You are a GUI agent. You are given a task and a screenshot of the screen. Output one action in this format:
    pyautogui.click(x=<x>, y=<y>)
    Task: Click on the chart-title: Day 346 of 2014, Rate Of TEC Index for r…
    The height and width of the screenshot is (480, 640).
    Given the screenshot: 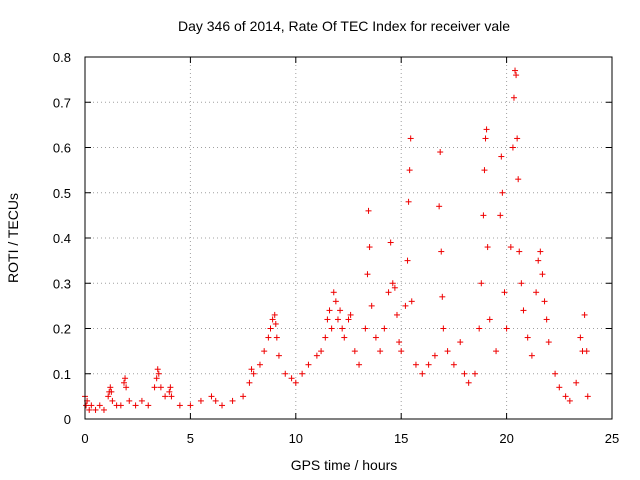 What is the action you would take?
    pyautogui.click(x=344, y=26)
    